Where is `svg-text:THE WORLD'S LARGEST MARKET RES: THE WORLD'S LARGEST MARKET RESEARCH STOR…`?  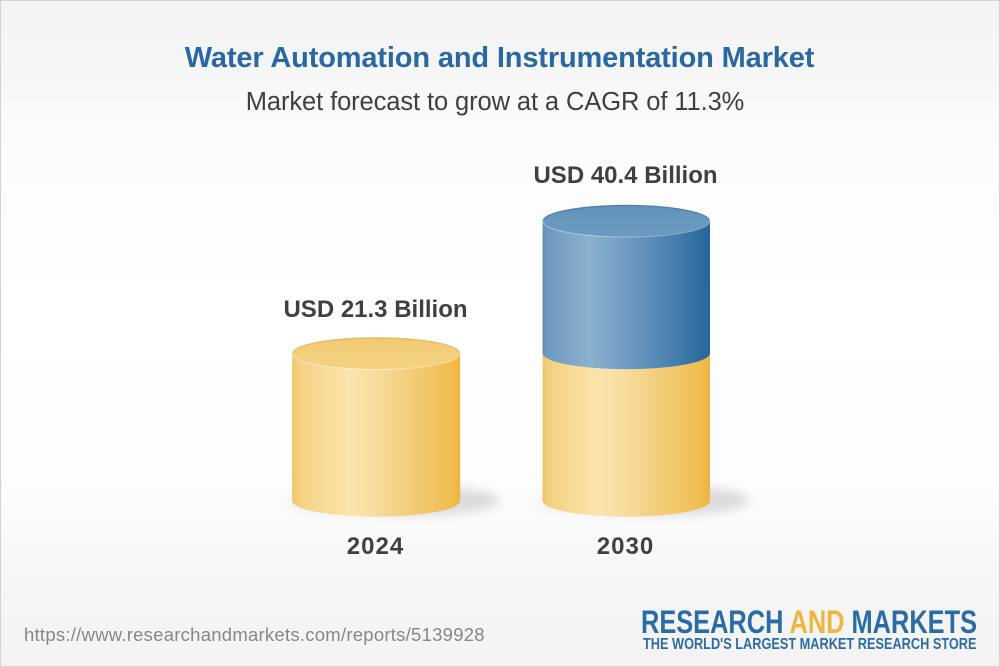 svg-text:THE WORLD'S LARGEST MARKET RES: THE WORLD'S LARGEST MARKET RESEARCH STOR… is located at coordinates (810, 644).